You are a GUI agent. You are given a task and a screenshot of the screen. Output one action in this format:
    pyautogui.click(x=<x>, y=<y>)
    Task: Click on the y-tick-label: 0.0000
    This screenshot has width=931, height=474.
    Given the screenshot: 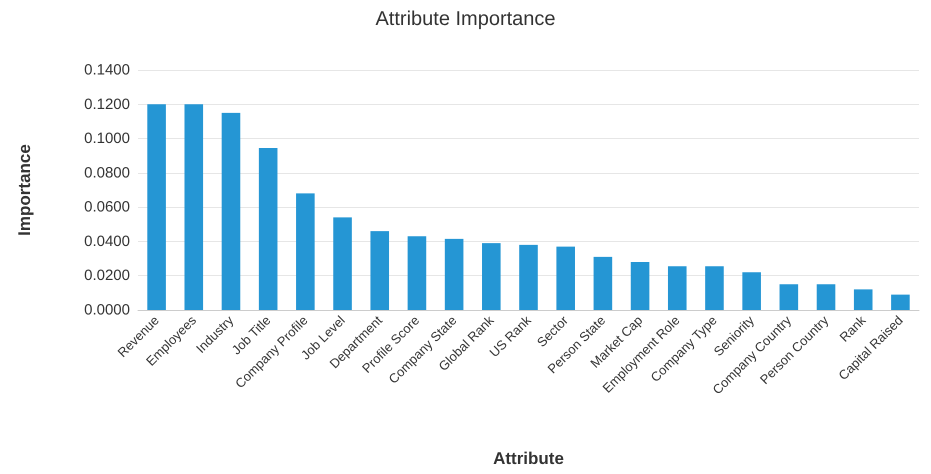 What is the action you would take?
    pyautogui.click(x=107, y=310)
    